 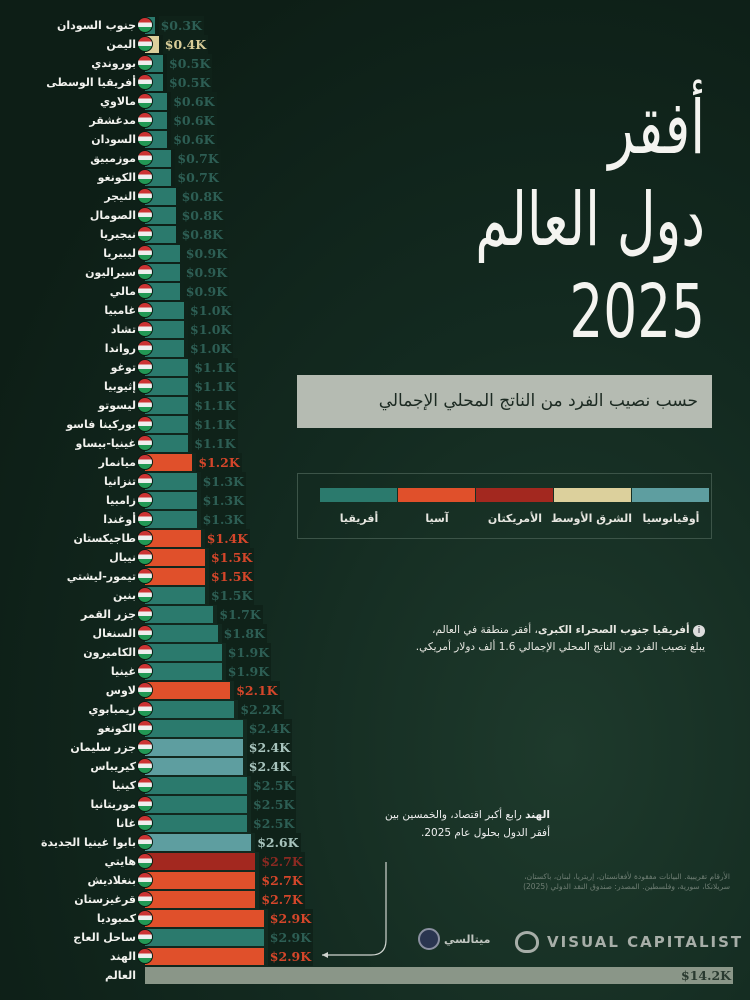 I want to click on country-label: الكاميرون, so click(x=109, y=652).